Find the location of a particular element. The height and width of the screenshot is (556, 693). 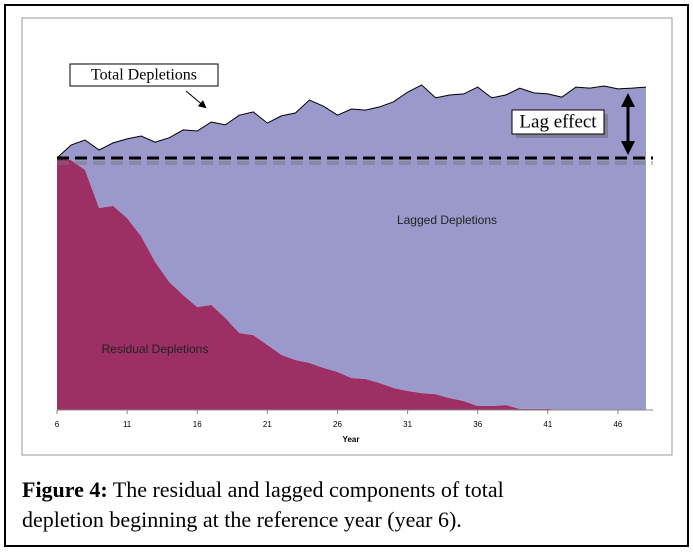

x-tick-label: 26 is located at coordinates (337, 424).